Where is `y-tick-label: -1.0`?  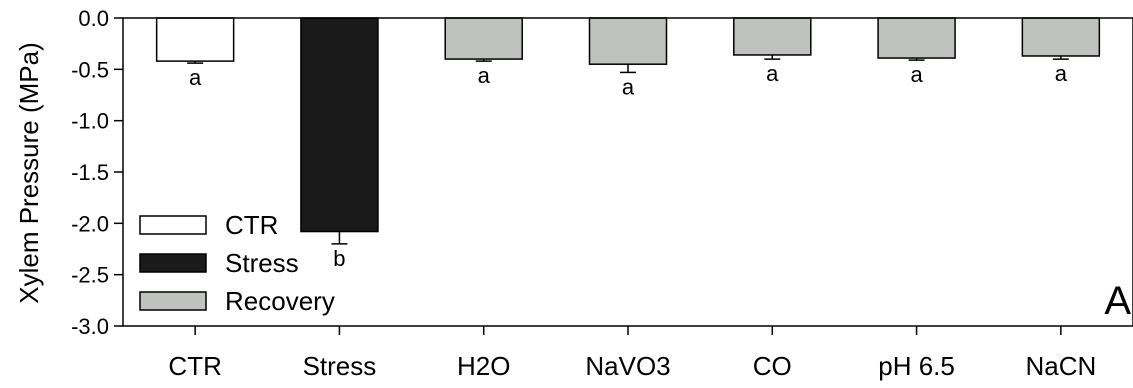 y-tick-label: -1.0 is located at coordinates (90, 121).